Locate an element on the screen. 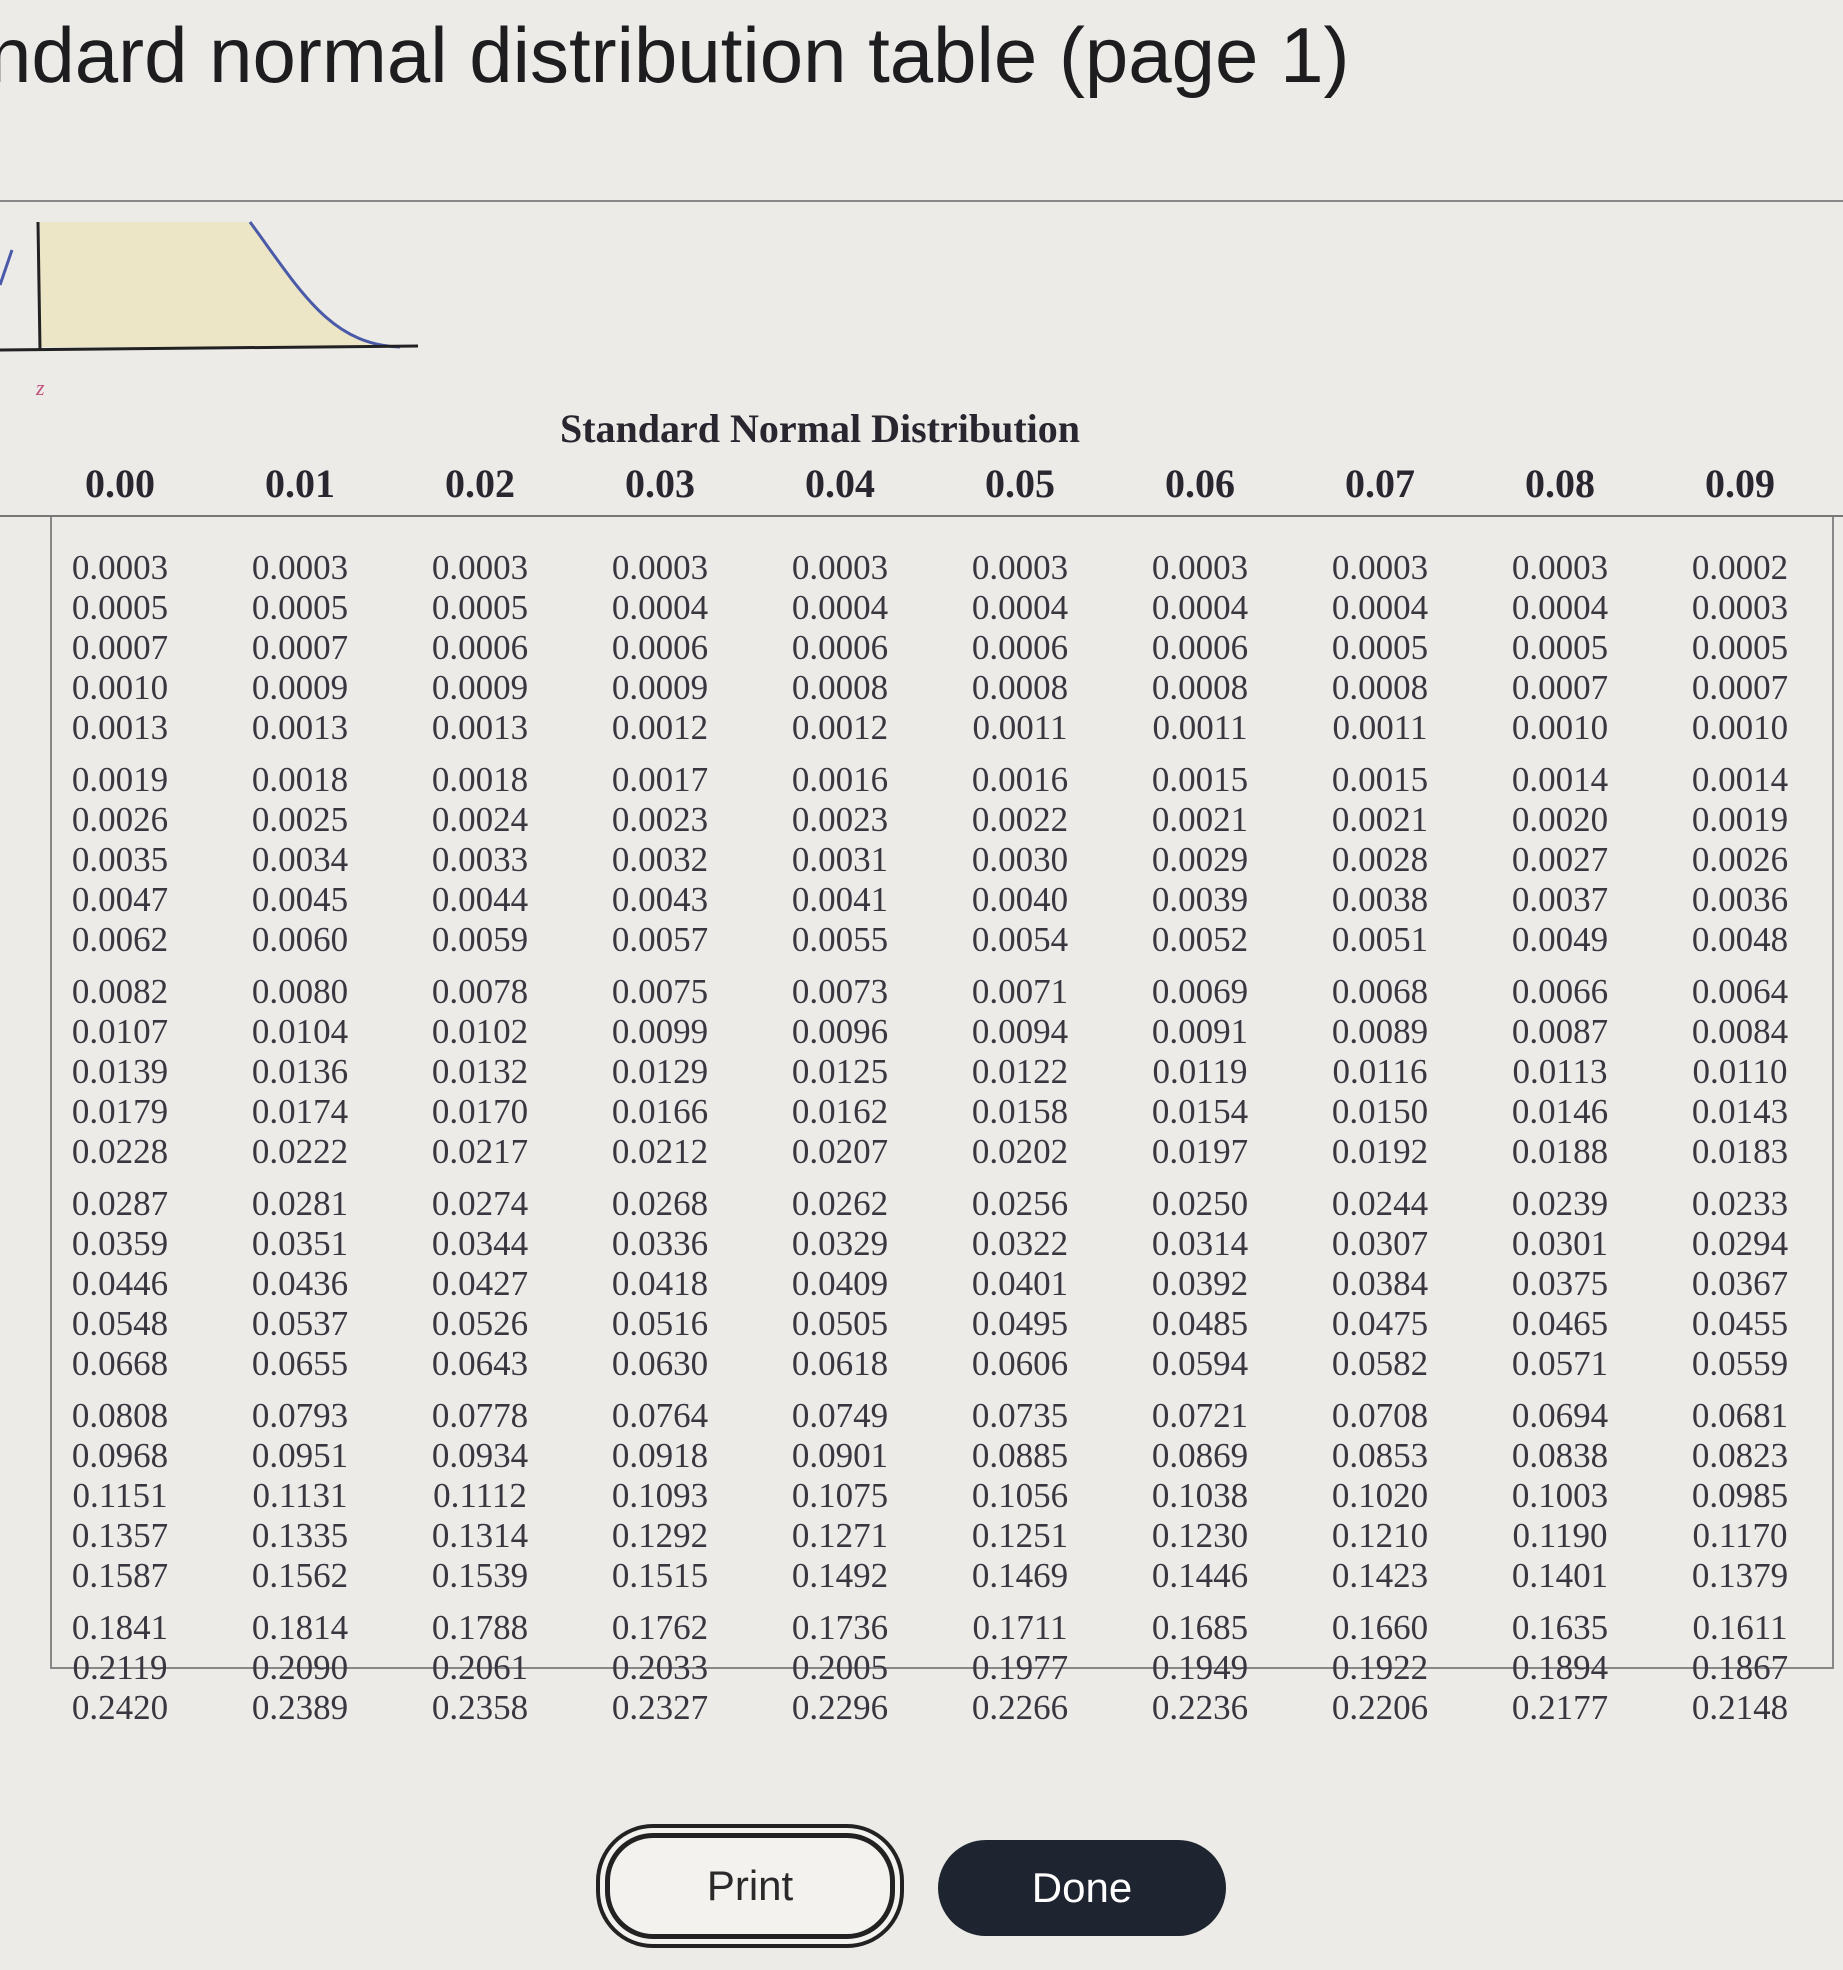  table-cell: 0.0110 is located at coordinates (1740, 1071).